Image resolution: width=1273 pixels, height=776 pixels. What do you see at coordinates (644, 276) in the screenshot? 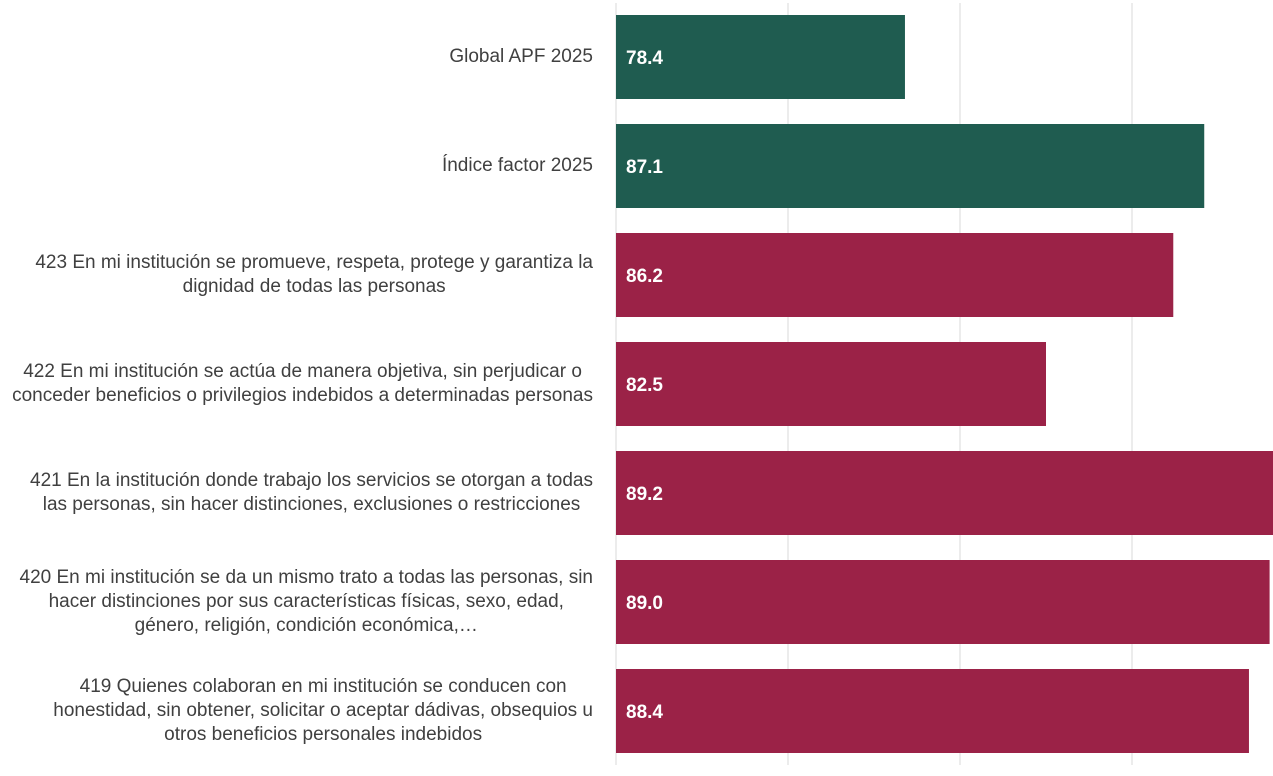
I see `value-label: 86.2` at bounding box center [644, 276].